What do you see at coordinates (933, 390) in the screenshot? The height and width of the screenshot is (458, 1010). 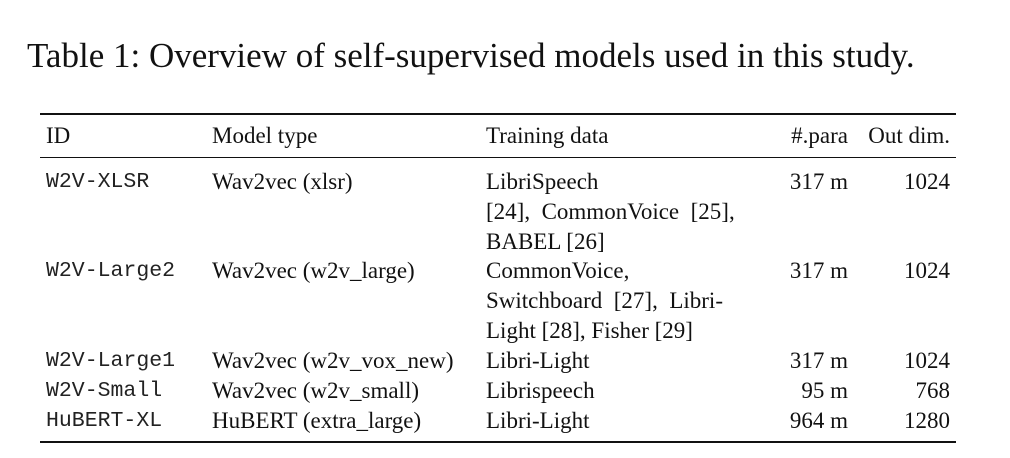 I see `row-4-out-dim: 768` at bounding box center [933, 390].